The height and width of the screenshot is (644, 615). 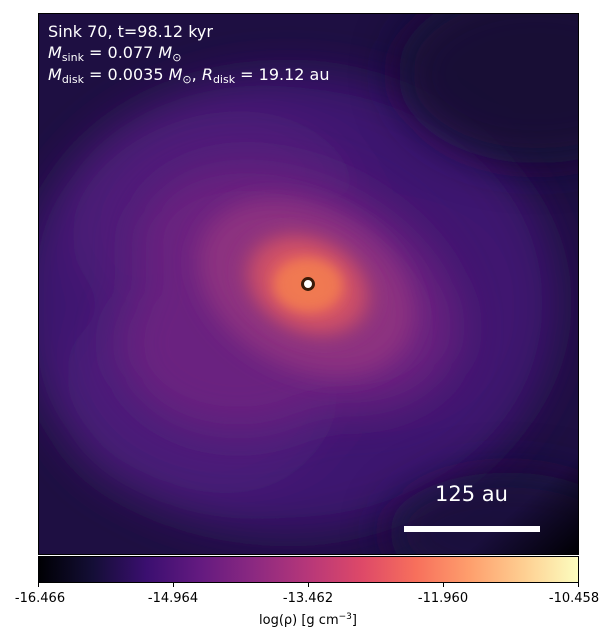 I want to click on sink-mass-label: Msink = 0.077 M⊙, so click(x=115, y=53).